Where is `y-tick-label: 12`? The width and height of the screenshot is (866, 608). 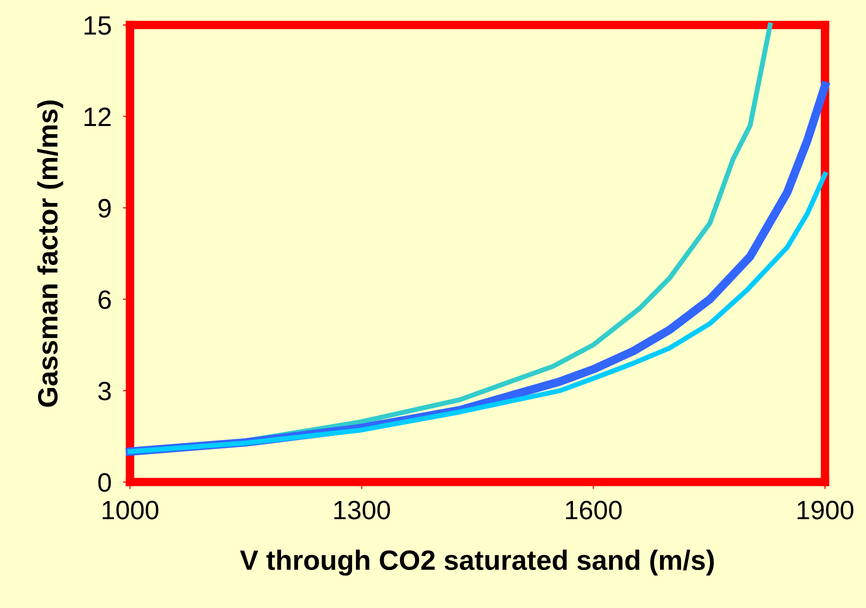 y-tick-label: 12 is located at coordinates (97, 117).